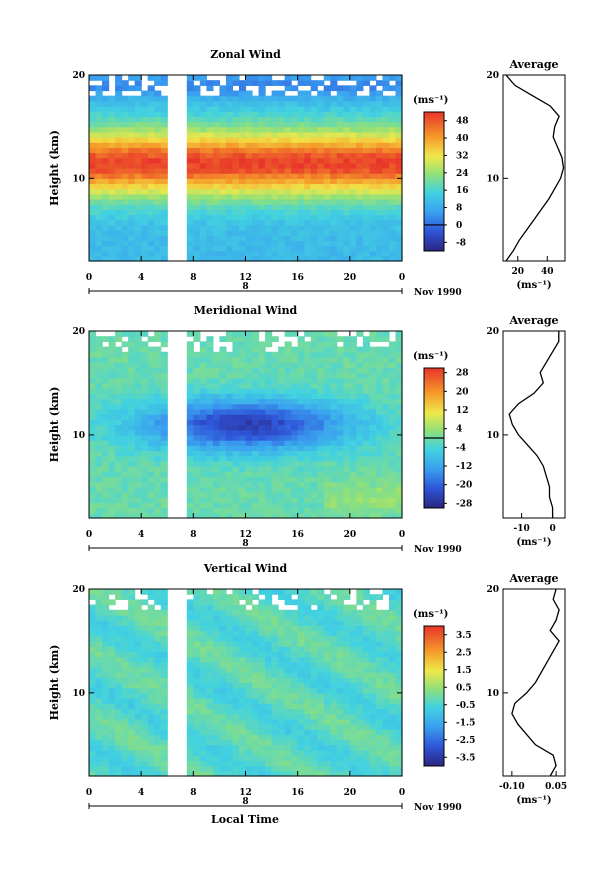  I want to click on x-tick-label: 0, so click(89, 535).